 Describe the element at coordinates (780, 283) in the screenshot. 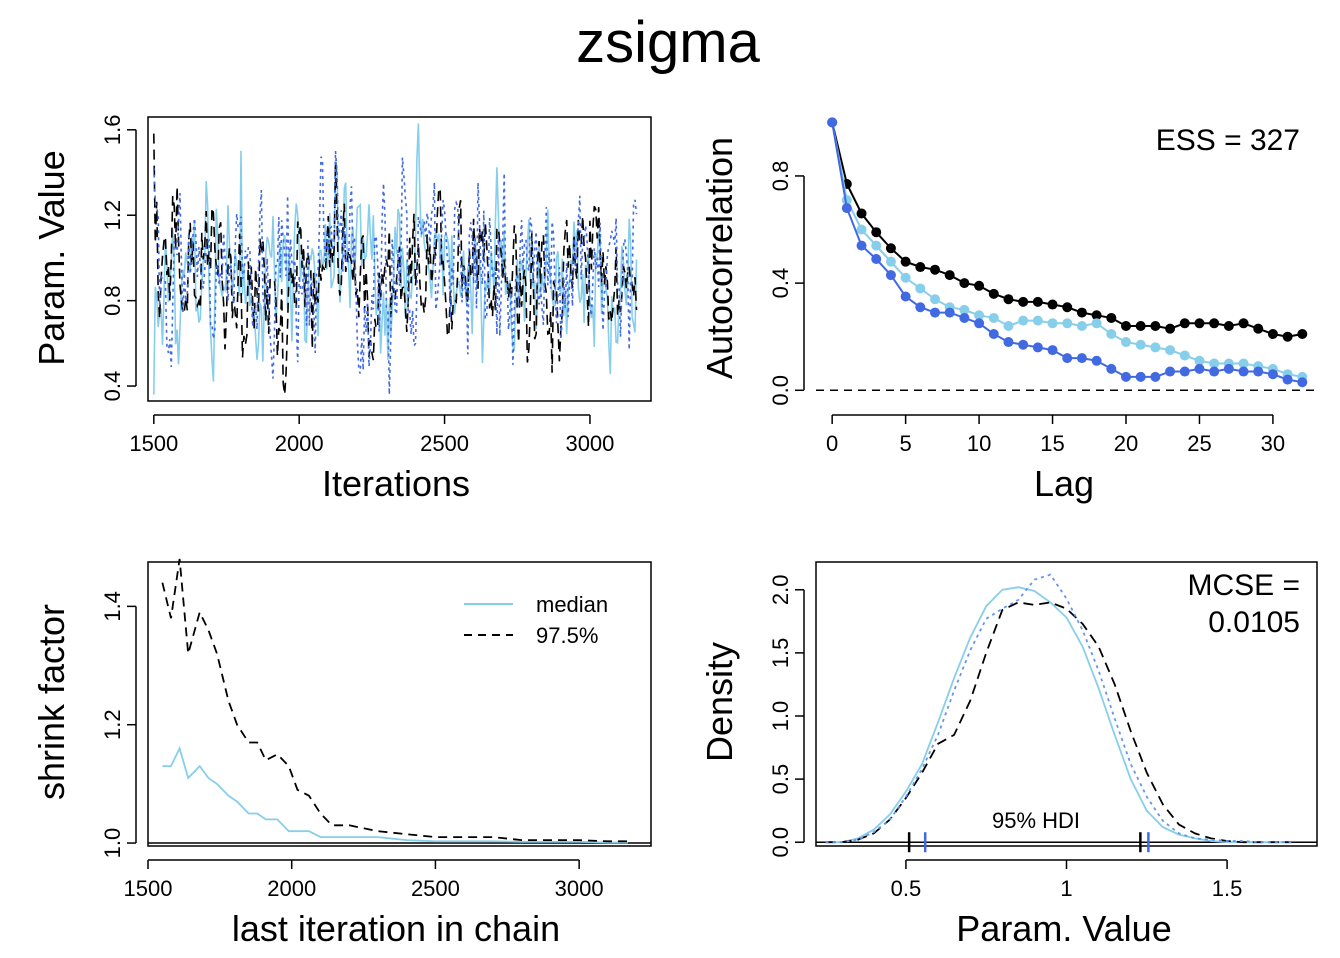

I see `acf-y-tick-label: 0.4` at that location.